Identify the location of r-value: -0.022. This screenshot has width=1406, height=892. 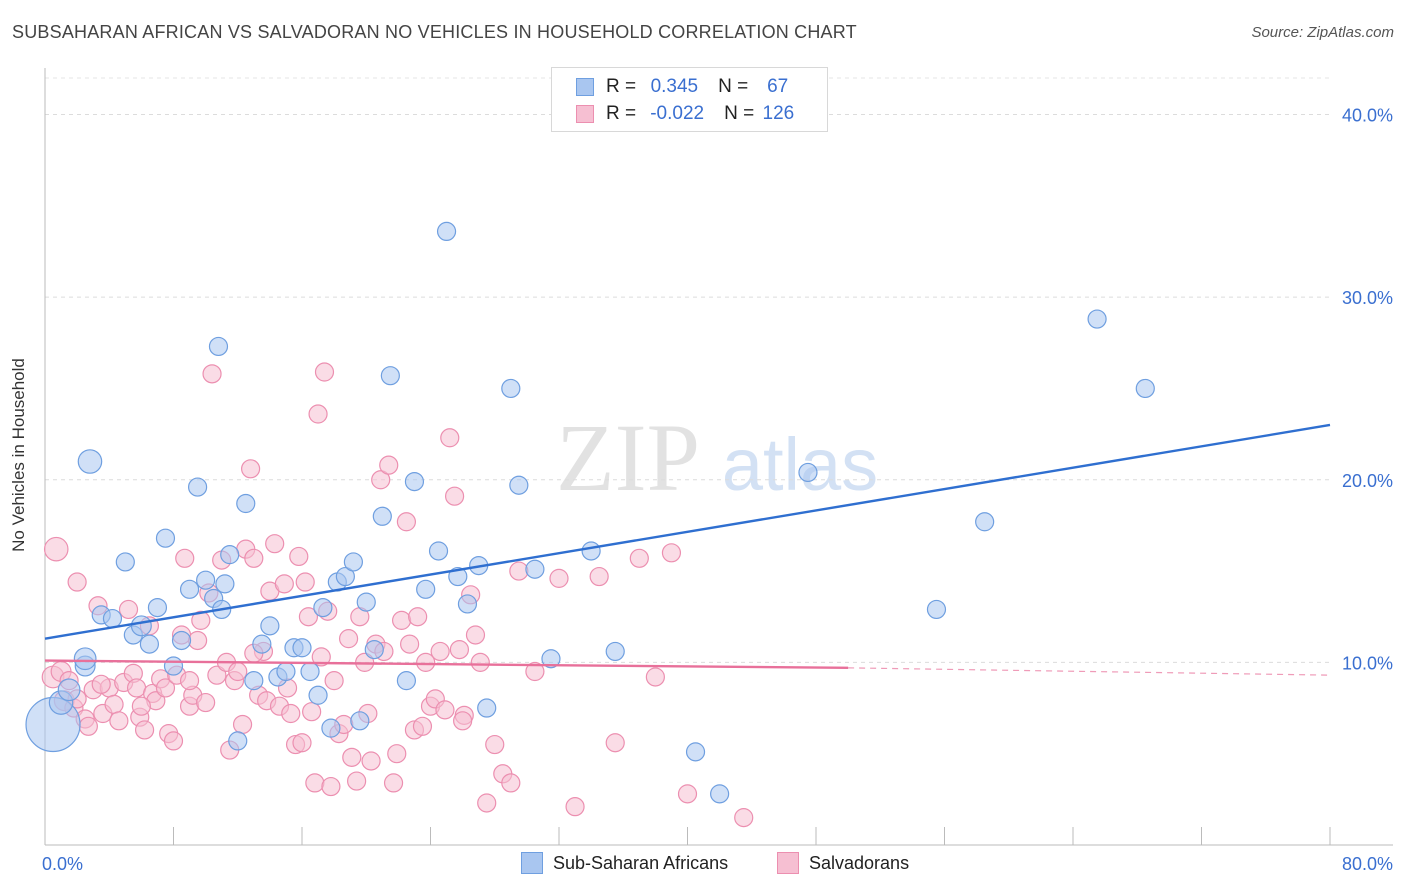
(677, 113).